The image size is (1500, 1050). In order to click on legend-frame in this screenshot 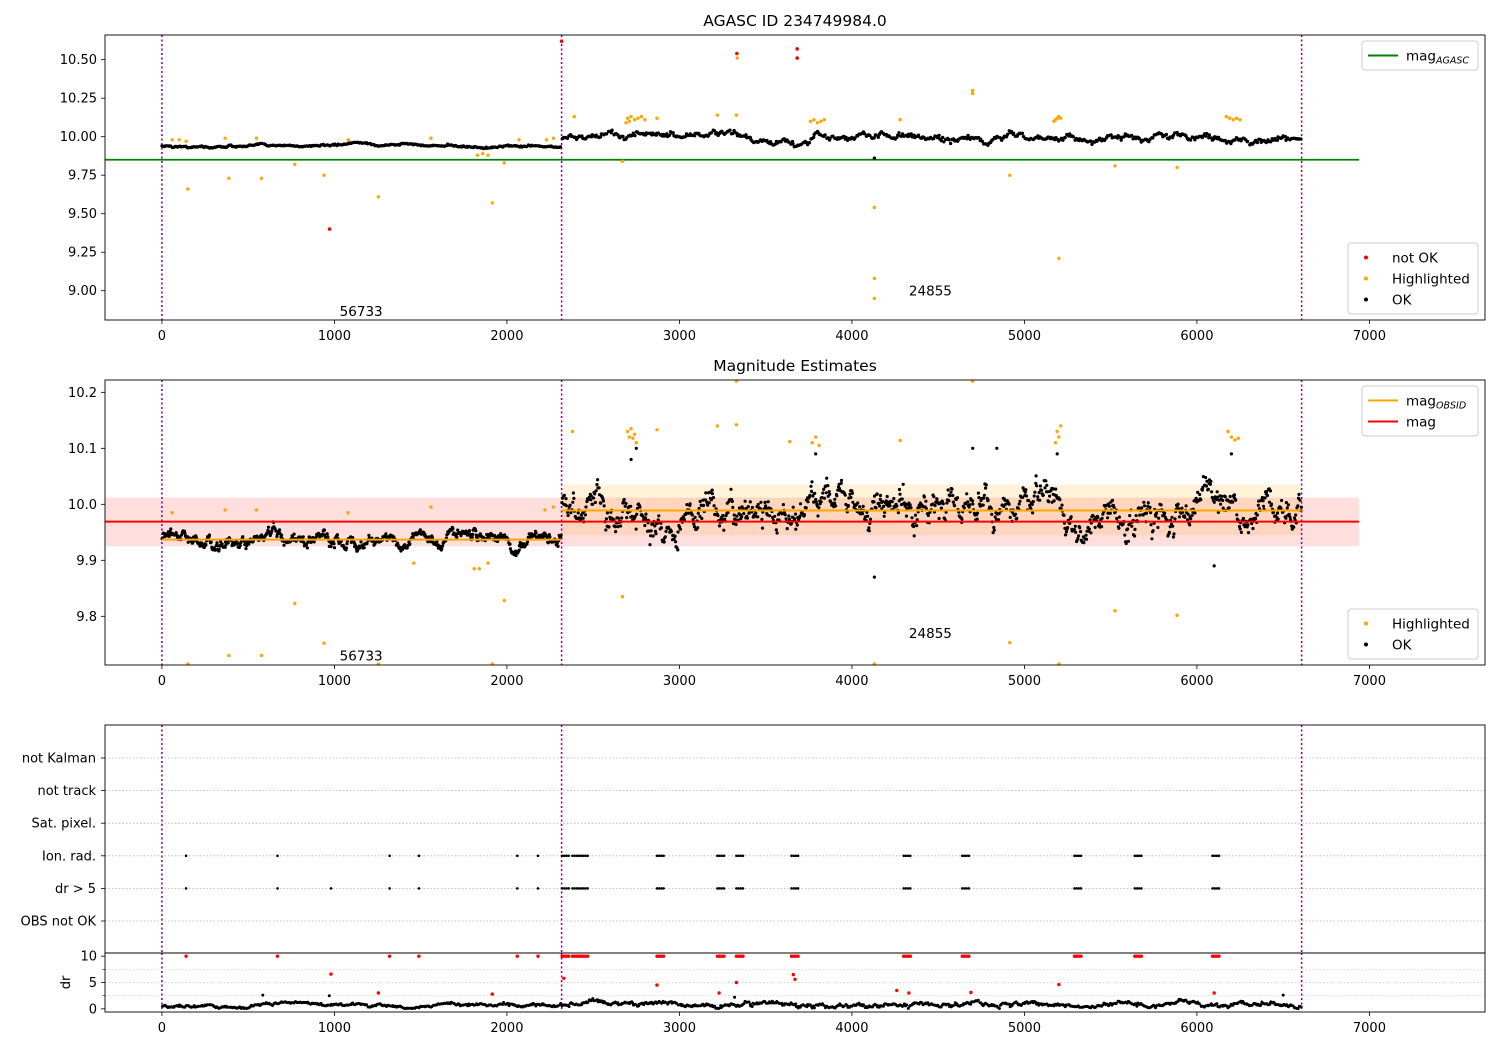, I will do `click(1413, 278)`.